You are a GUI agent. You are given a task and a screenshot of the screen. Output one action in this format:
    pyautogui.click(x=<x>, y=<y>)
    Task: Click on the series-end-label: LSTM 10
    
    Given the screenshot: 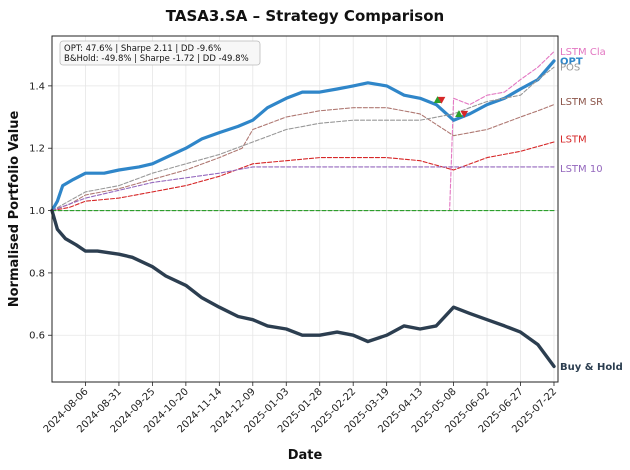 What is the action you would take?
    pyautogui.click(x=581, y=169)
    